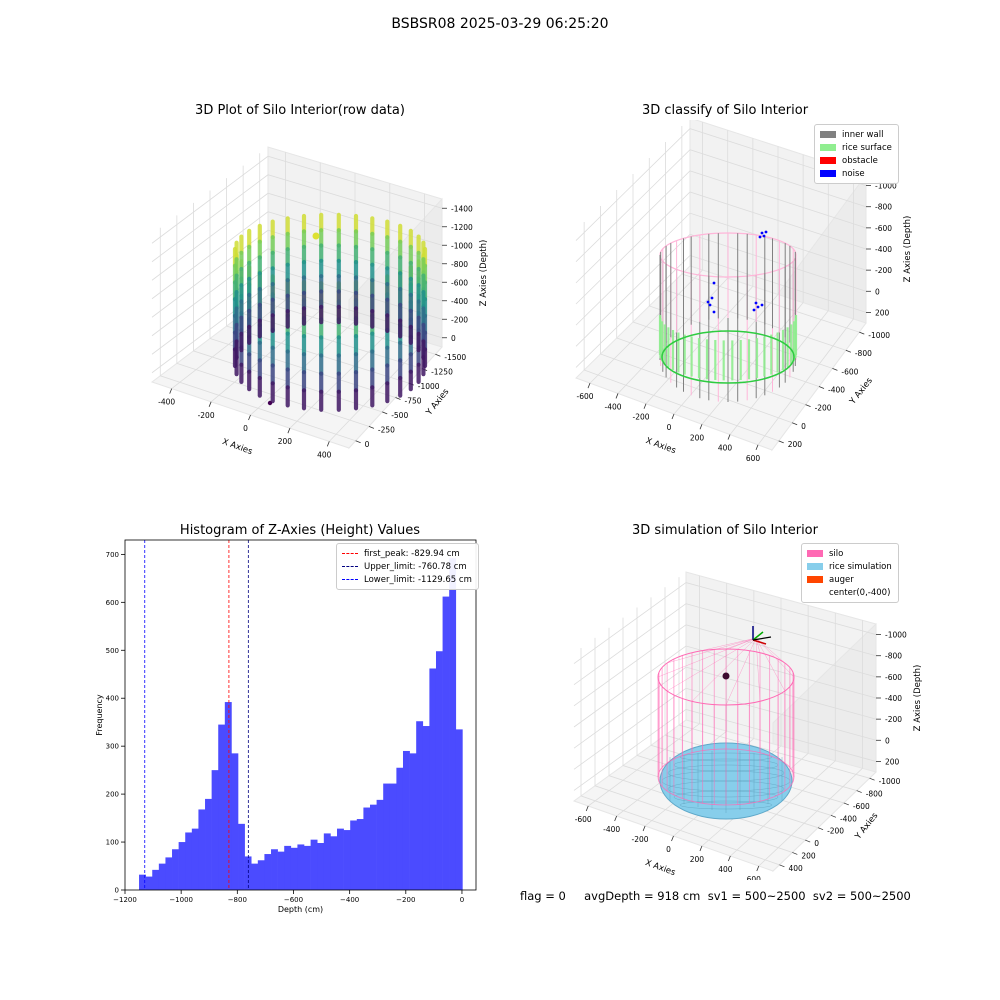 The image size is (1000, 1000). What do you see at coordinates (887, 740) in the screenshot?
I see `p4-z-tick-label: 0` at bounding box center [887, 740].